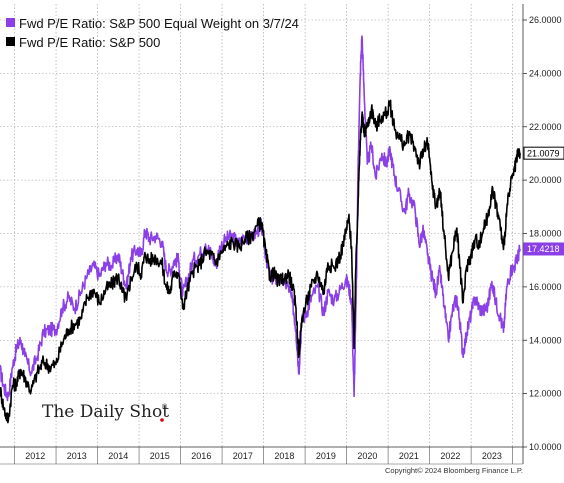 The image size is (564, 483). What do you see at coordinates (284, 456) in the screenshot?
I see `x-tick-label: 2018` at bounding box center [284, 456].